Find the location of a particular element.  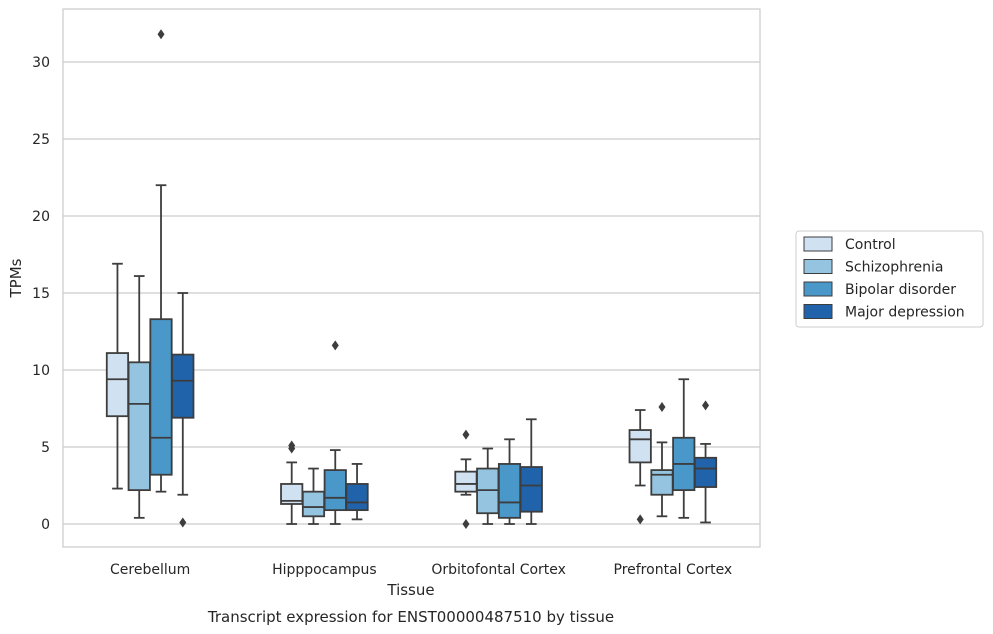

legend-entry: Control is located at coordinates (870, 245).